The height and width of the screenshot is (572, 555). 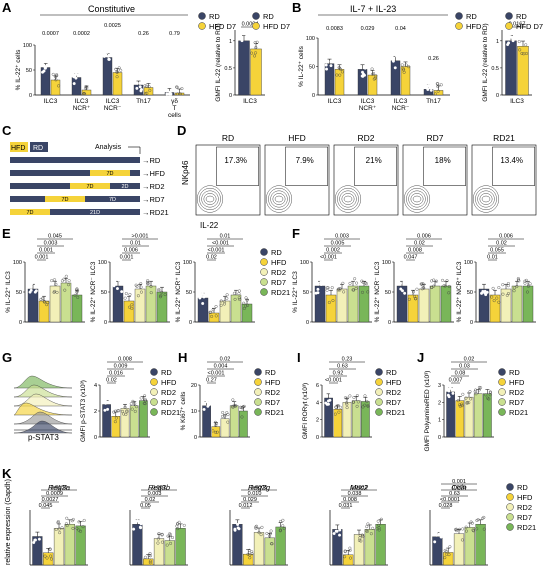 What do you see at coordinates (481, 388) in the screenshot?
I see `panel-j-chart-point` at bounding box center [481, 388].